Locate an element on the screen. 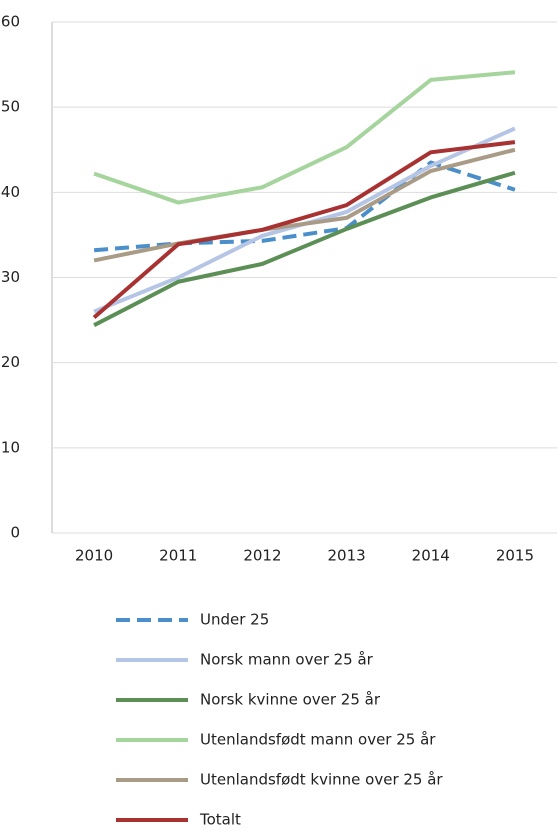  x-tick-label: 2014 is located at coordinates (431, 556).